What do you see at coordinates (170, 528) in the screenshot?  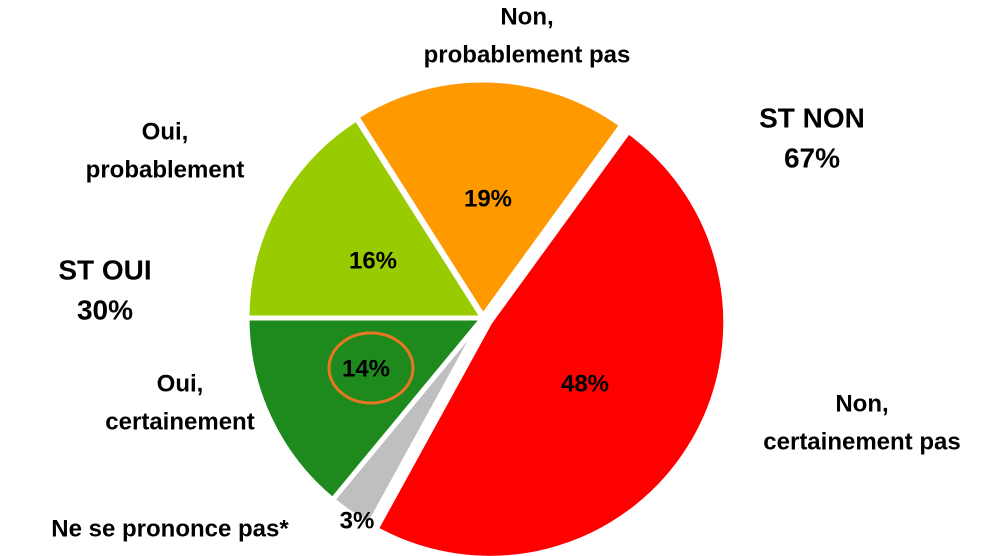 I see `category-label: Ne se prononce pas*` at bounding box center [170, 528].